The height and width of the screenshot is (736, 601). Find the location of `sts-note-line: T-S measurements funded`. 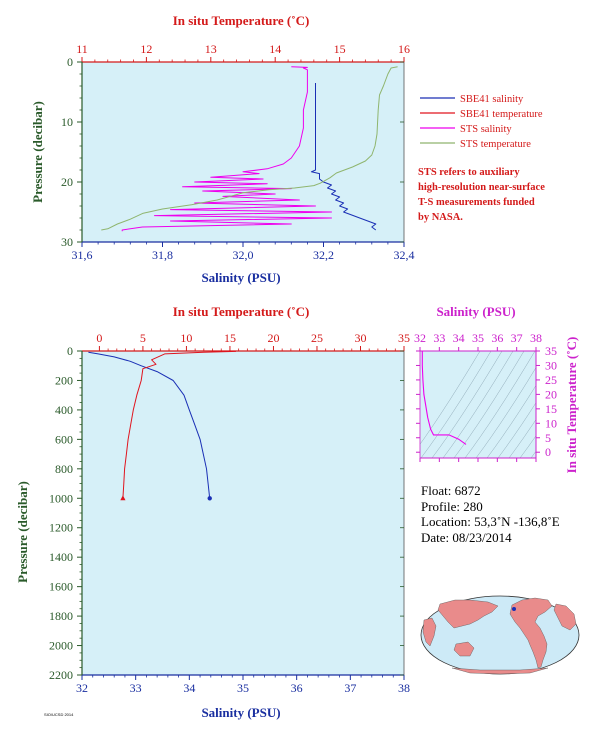

sts-note-line: T-S measurements funded is located at coordinates (476, 202).